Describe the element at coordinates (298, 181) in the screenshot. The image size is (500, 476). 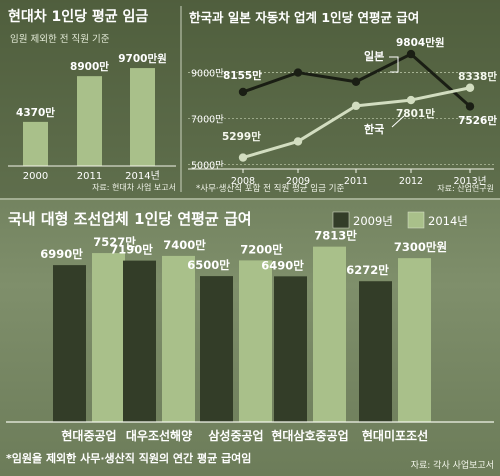
I see `chart2-xtick-label: 2009` at that location.